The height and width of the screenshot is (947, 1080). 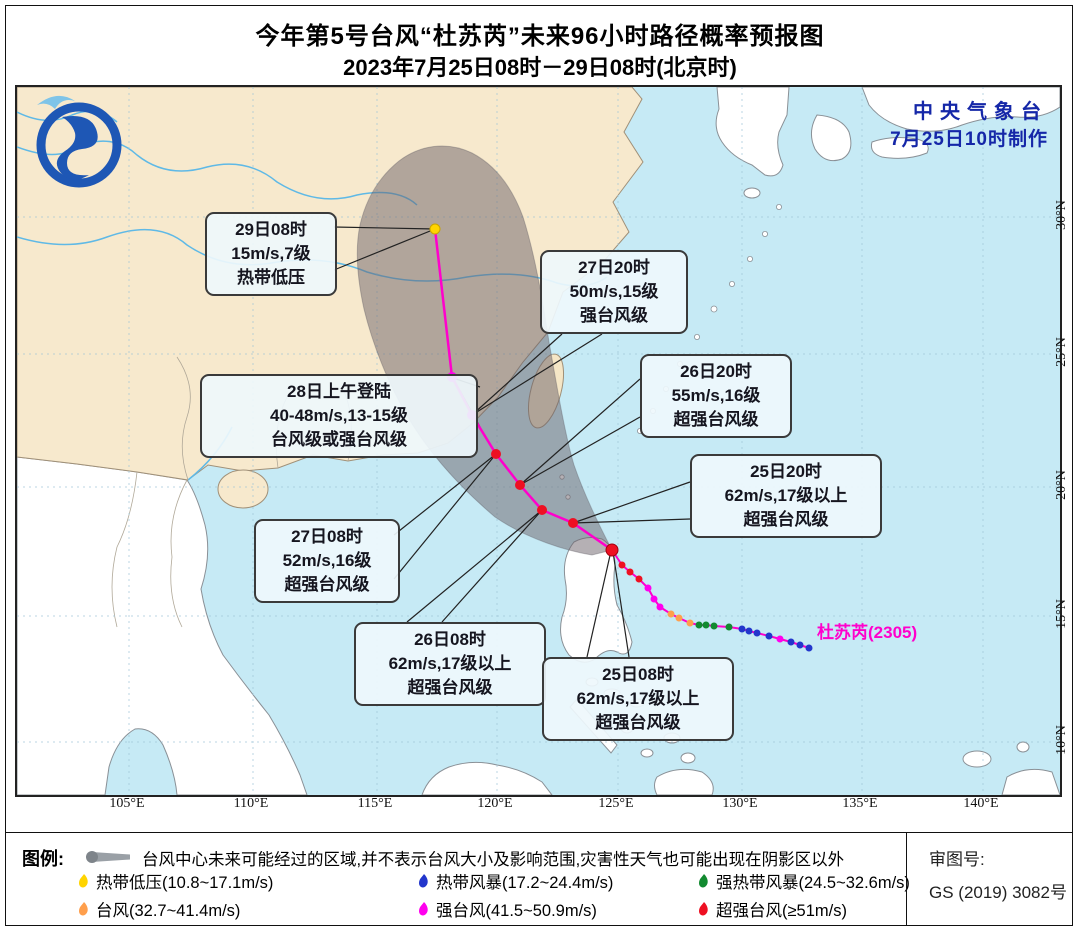 What do you see at coordinates (998, 892) in the screenshot?
I see `review-number: GS (2019) 3082号` at bounding box center [998, 892].